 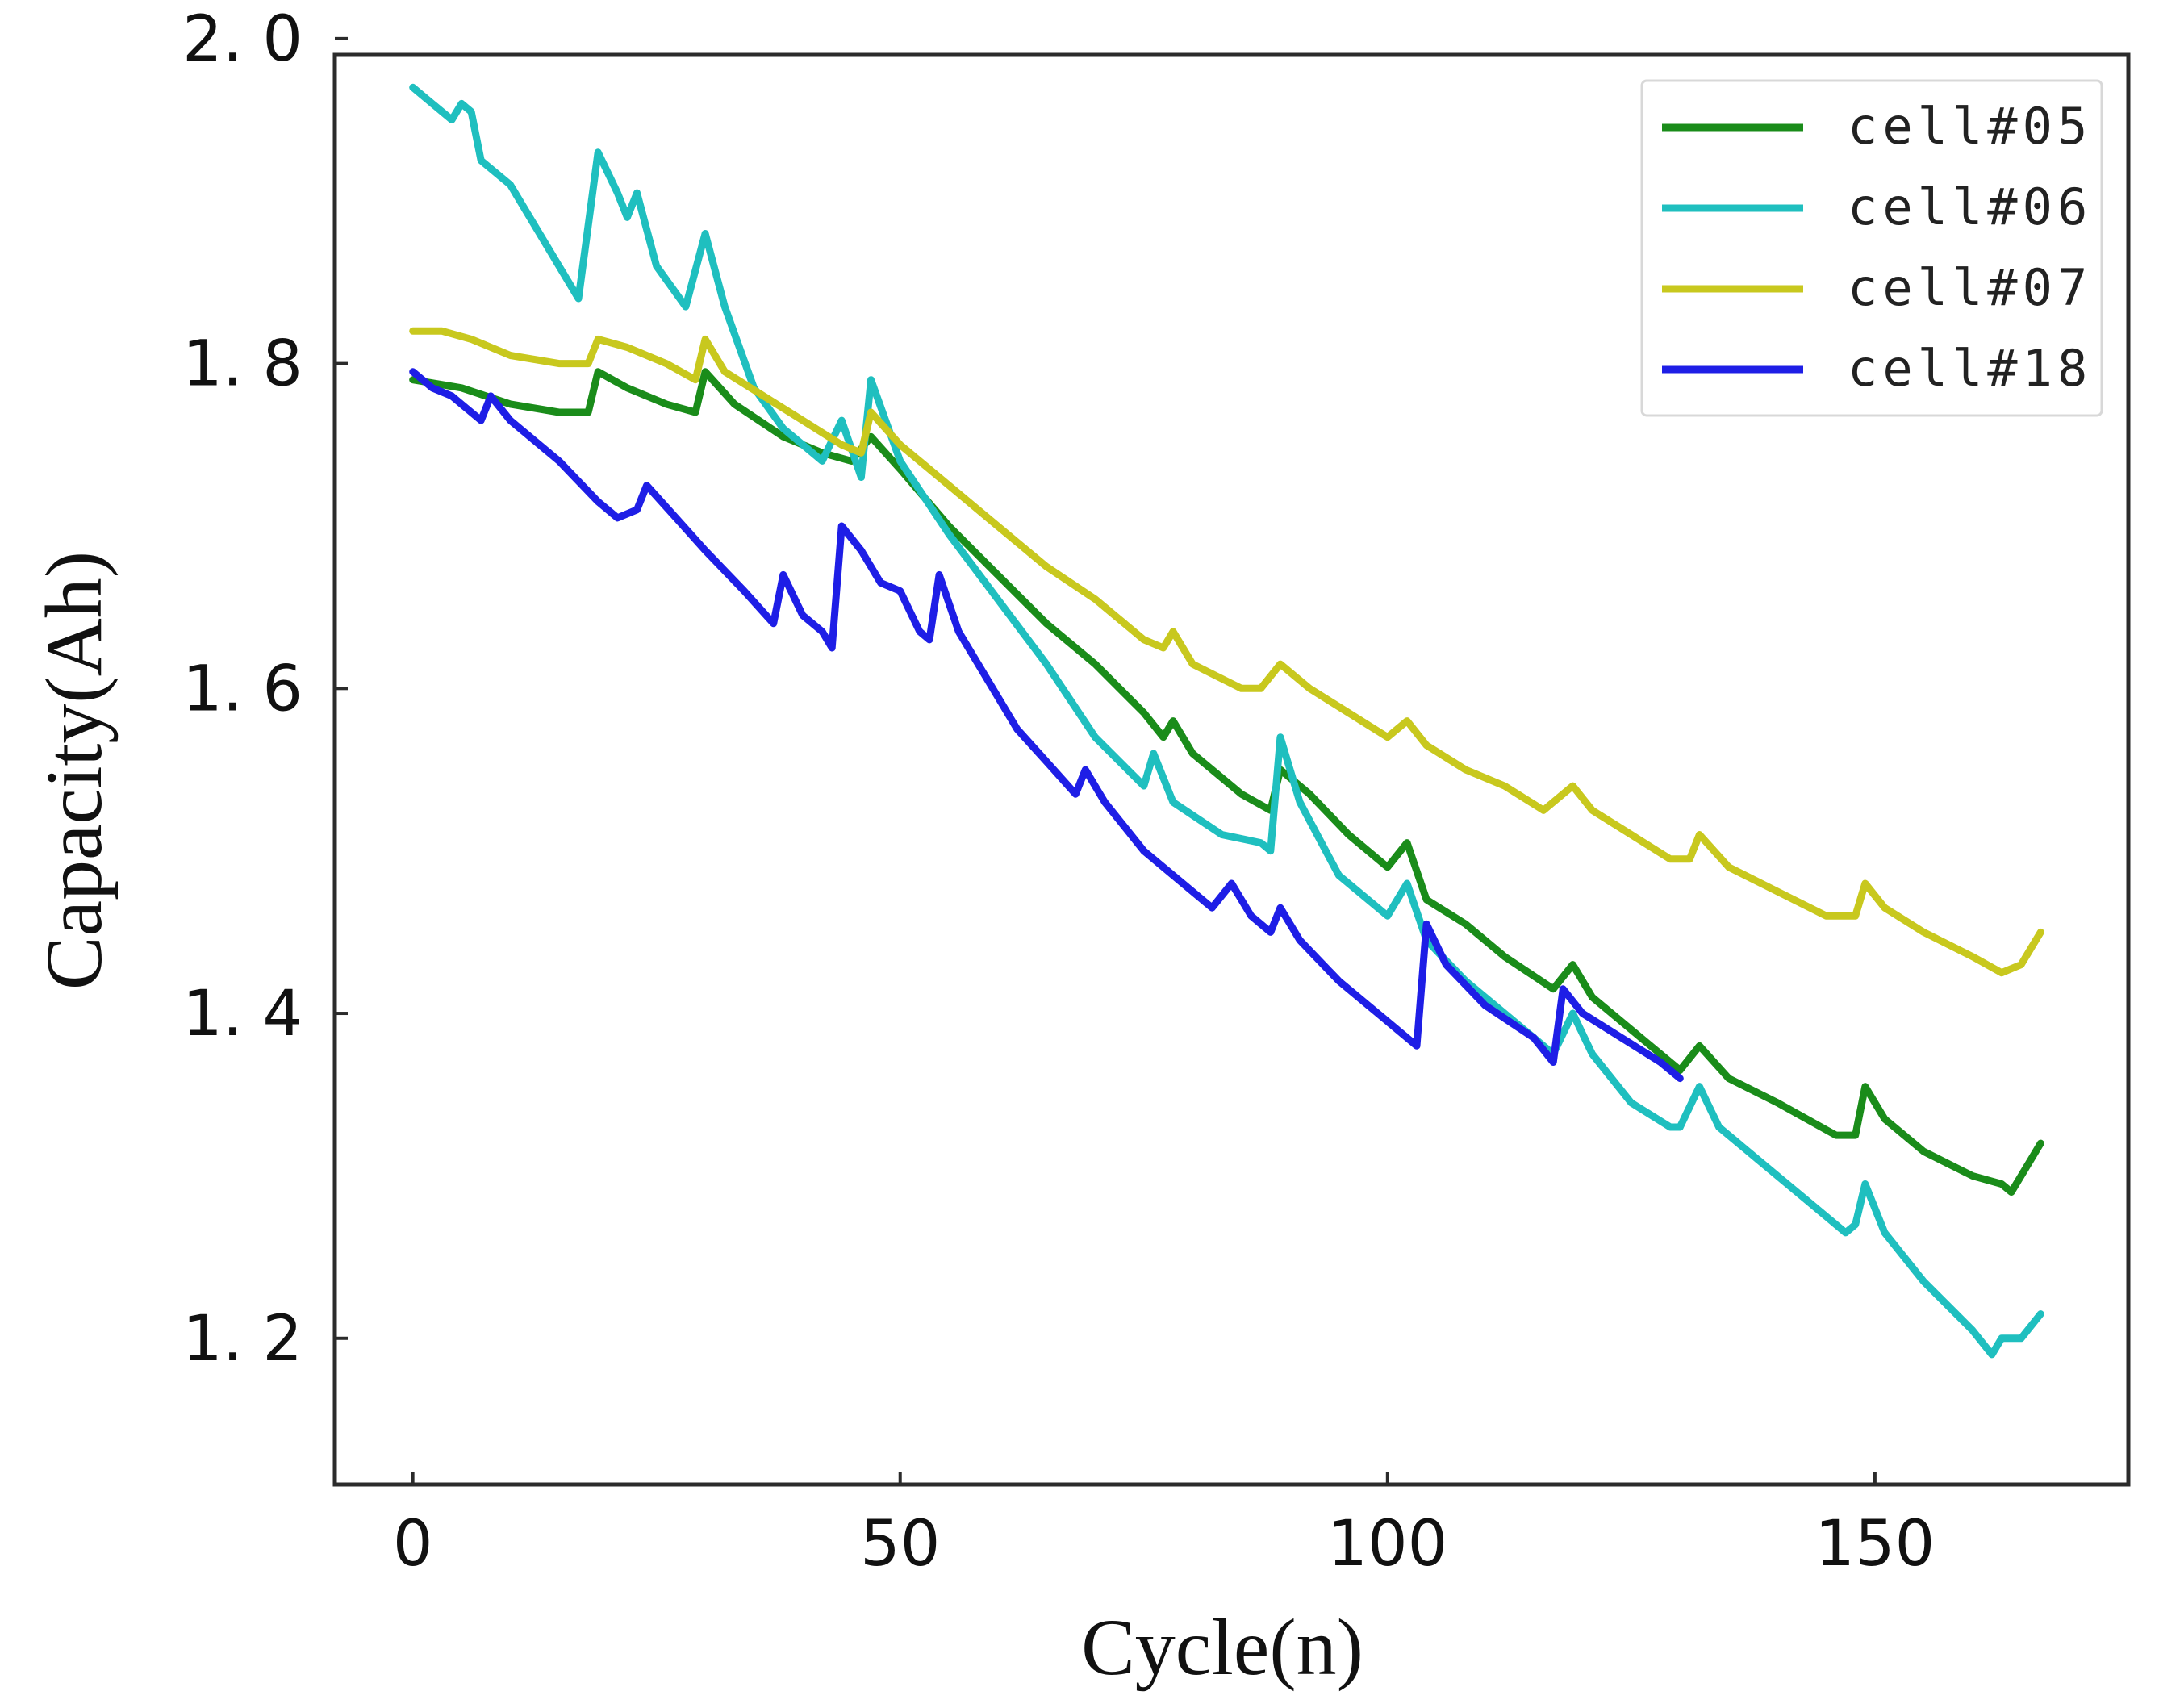 I want to click on x-tick-label: 150, so click(x=1874, y=1544).